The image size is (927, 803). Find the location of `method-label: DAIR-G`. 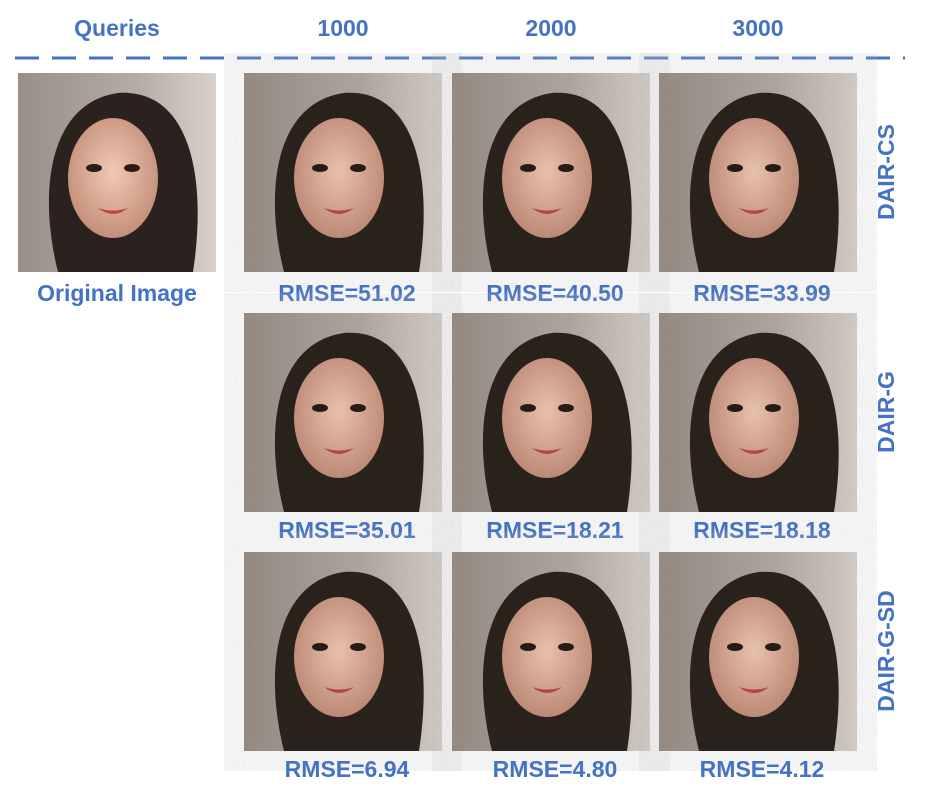

method-label: DAIR-G is located at coordinates (886, 412).